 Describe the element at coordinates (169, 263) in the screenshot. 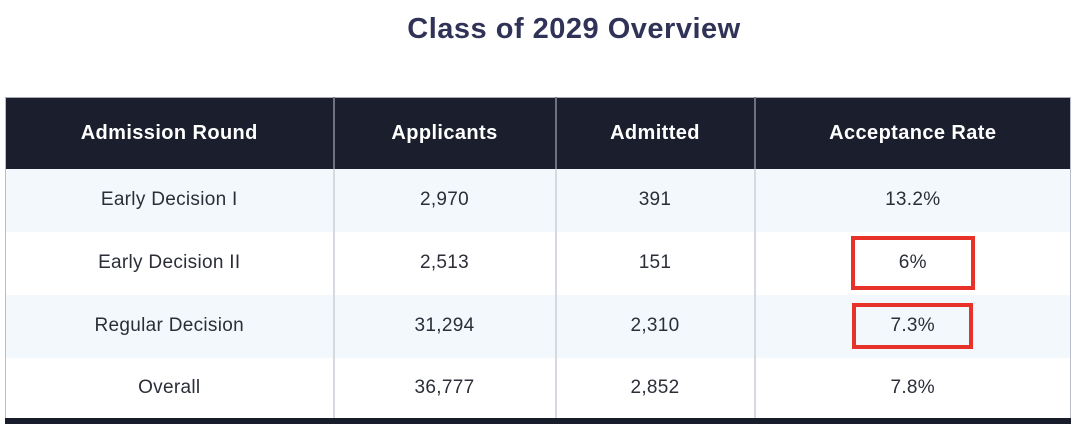

I see `admission-round-cell: Early Decision II` at that location.